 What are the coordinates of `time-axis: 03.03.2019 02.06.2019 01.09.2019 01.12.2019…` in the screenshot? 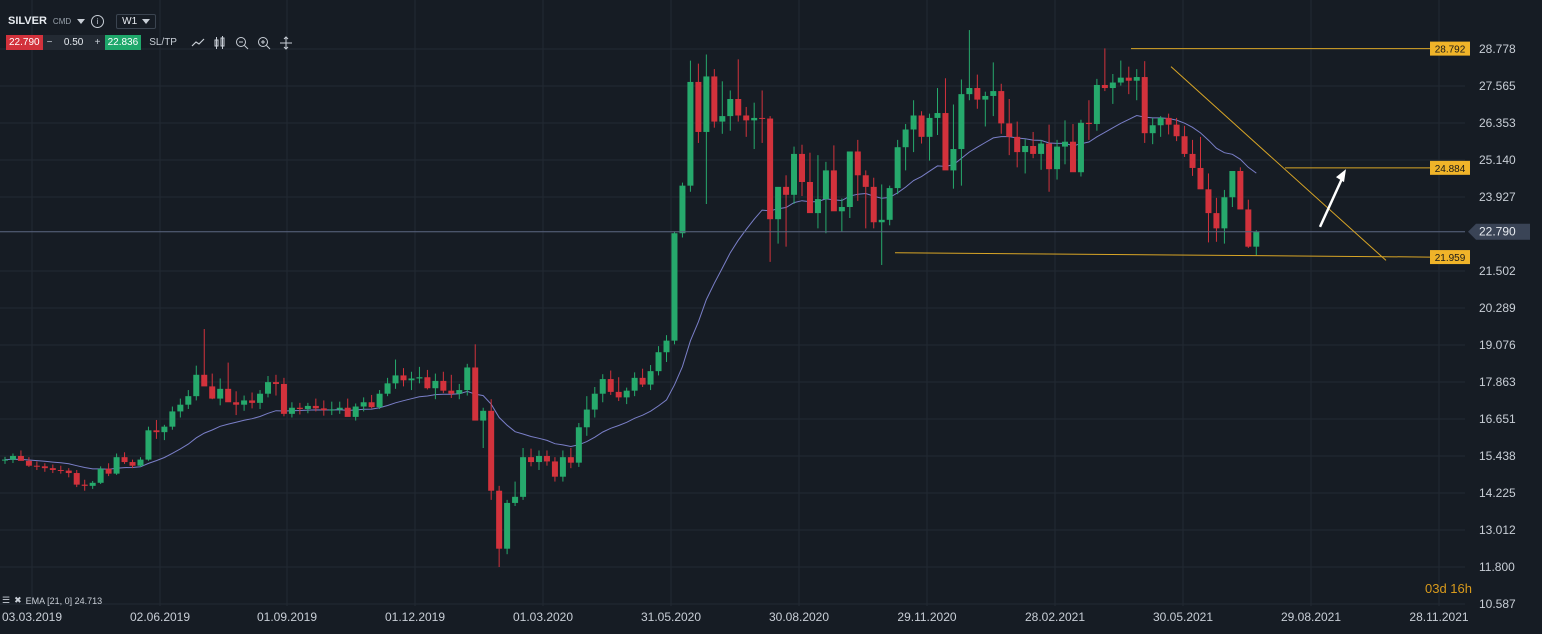 It's located at (735, 617).